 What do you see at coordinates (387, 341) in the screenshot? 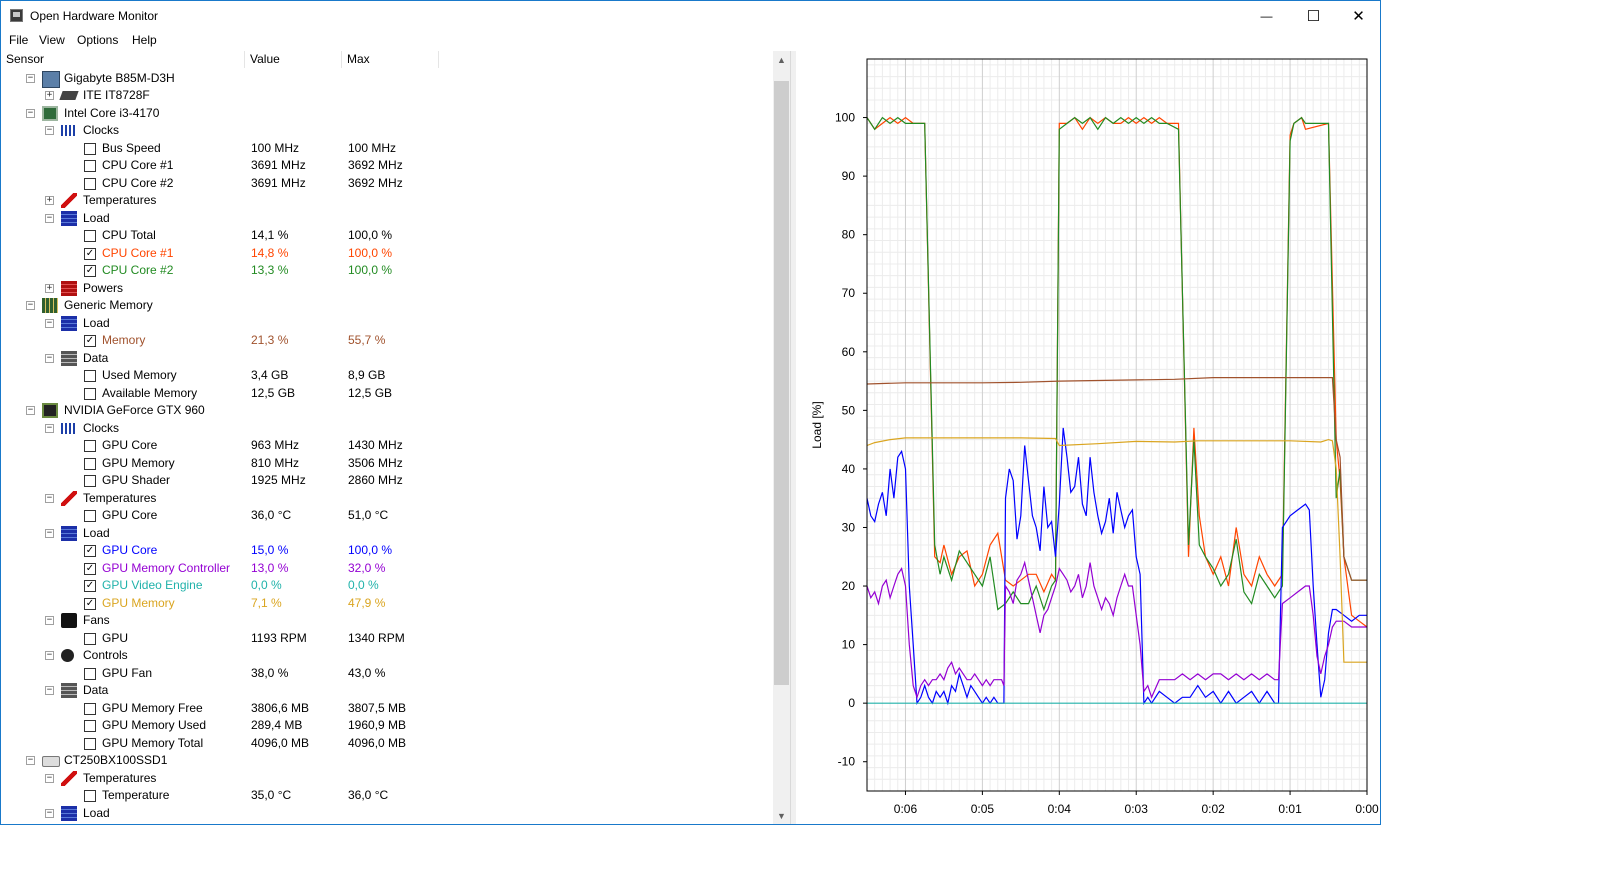
I see `sensor-row: ✓ Memory 21,3 % 55,7 %` at bounding box center [387, 341].